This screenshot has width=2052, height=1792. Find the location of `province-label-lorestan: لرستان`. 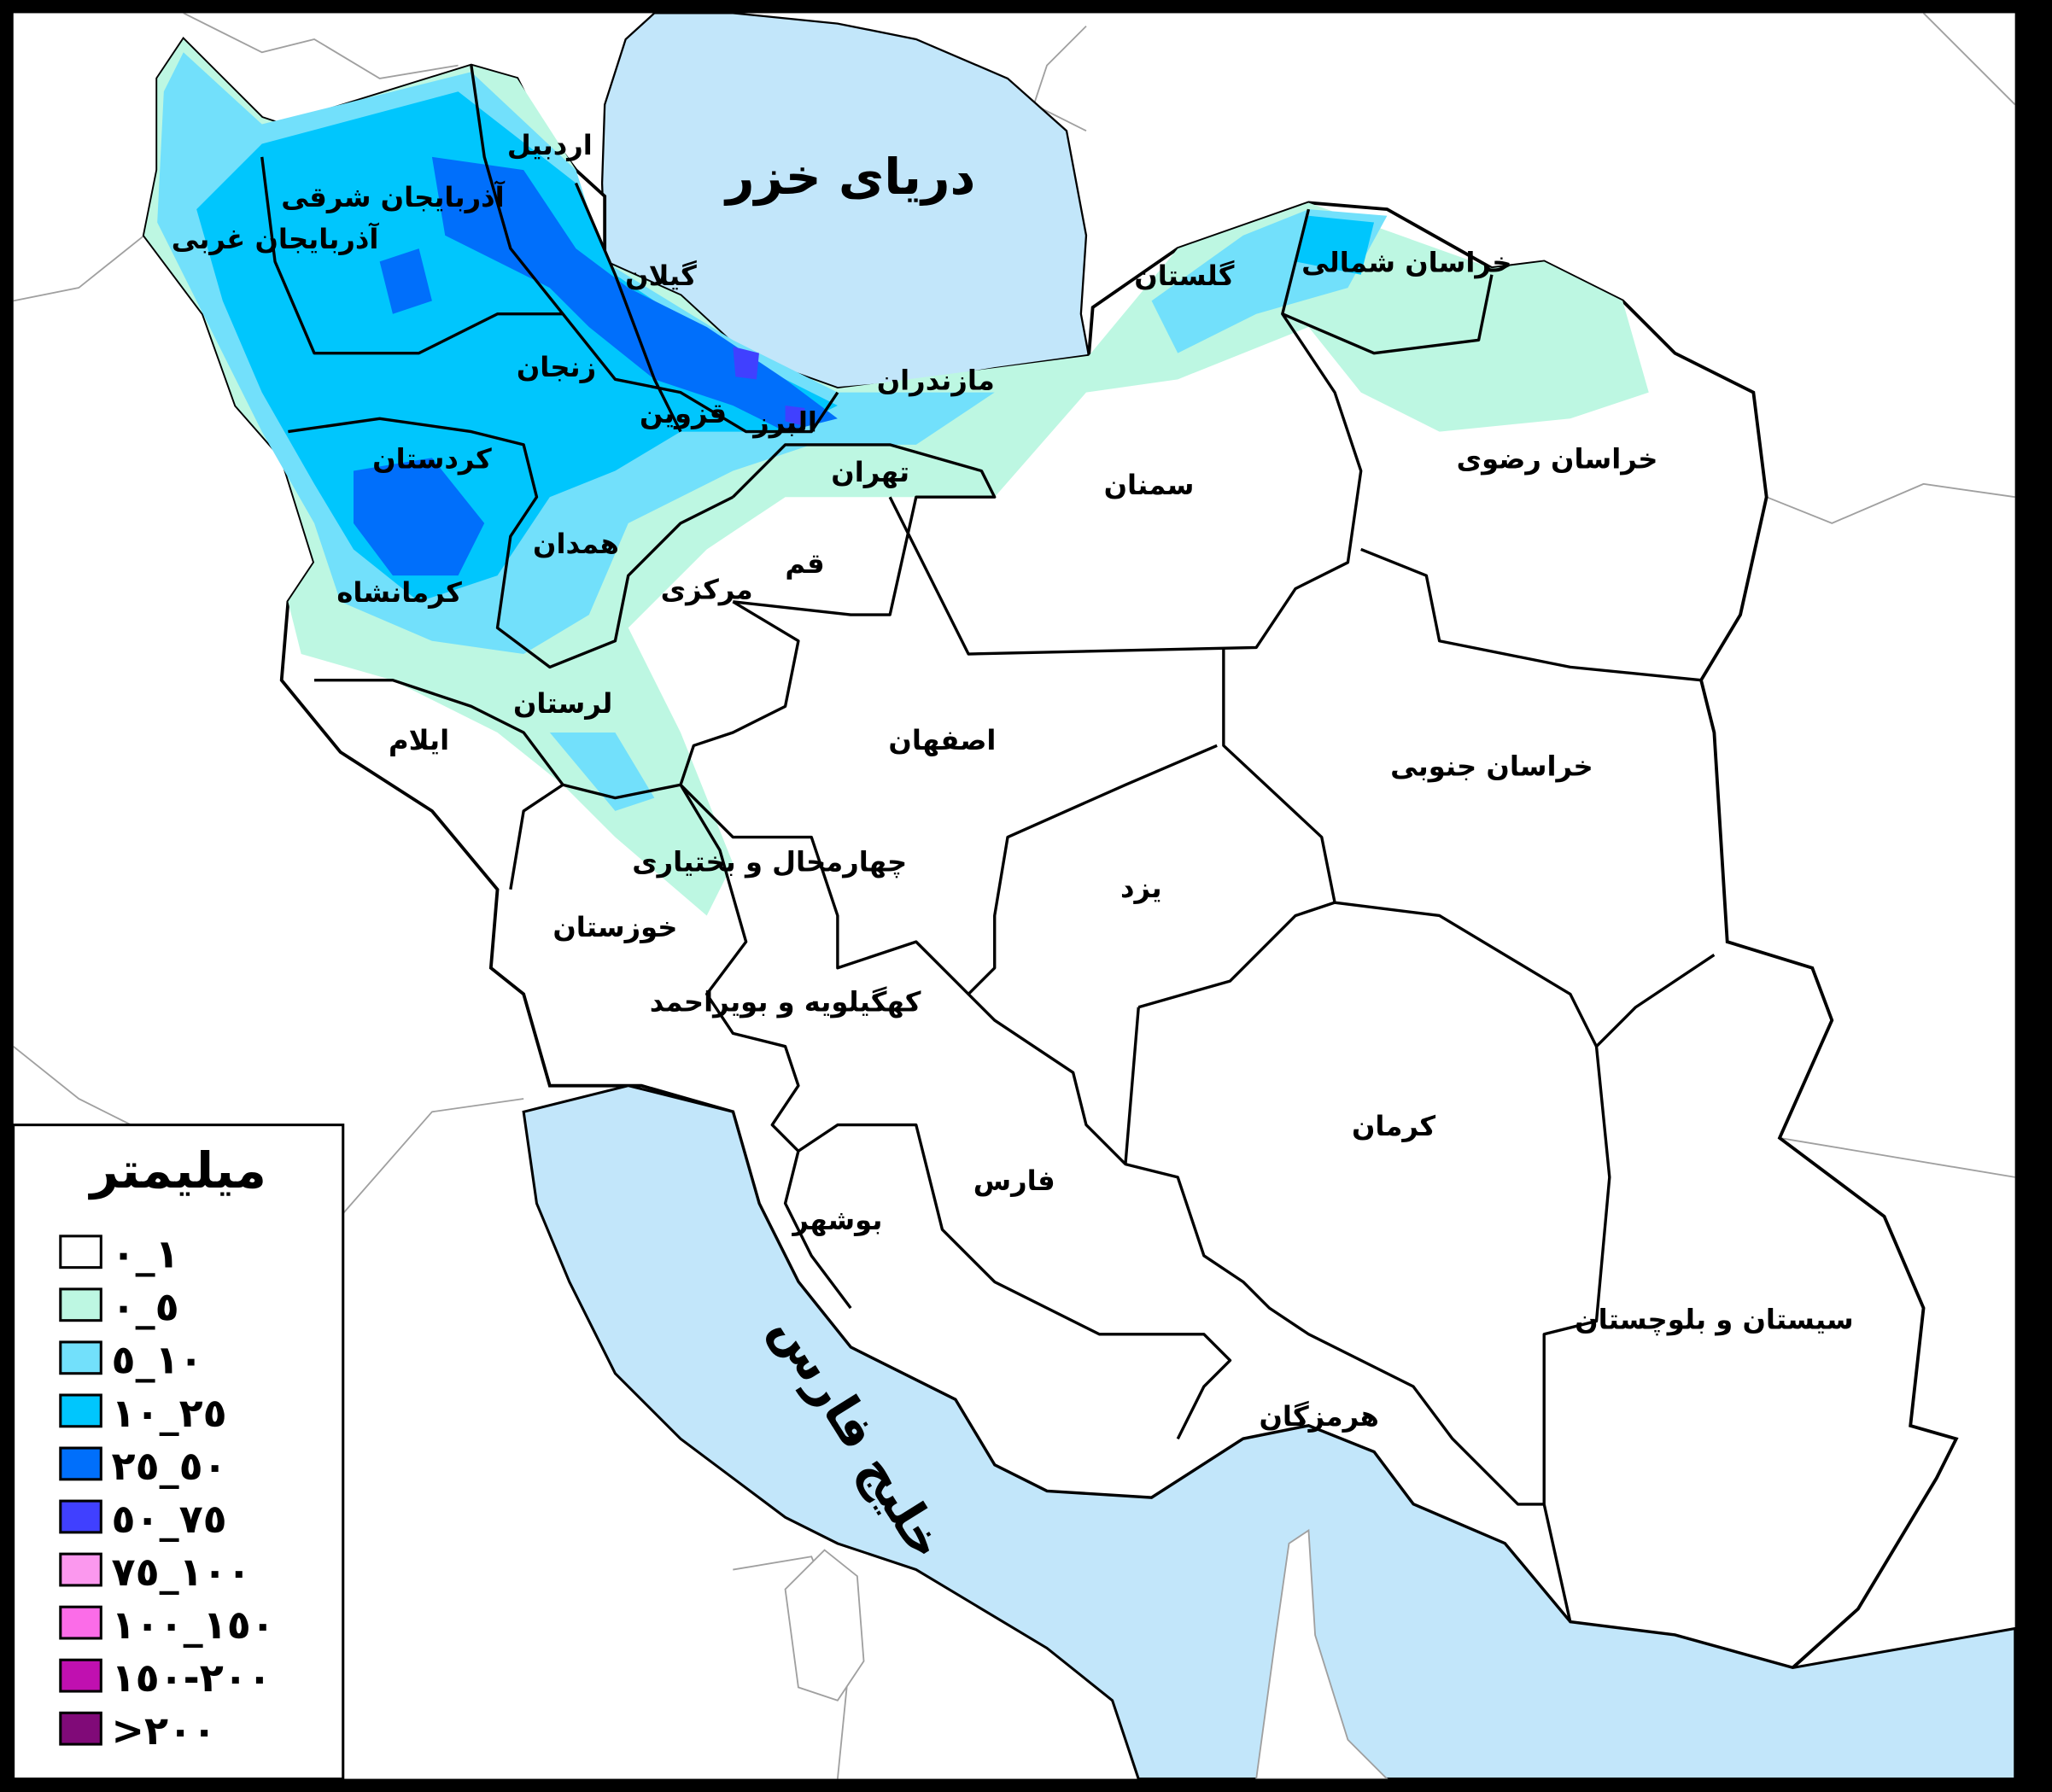

province-label-lorestan: لرستان is located at coordinates (562, 703).